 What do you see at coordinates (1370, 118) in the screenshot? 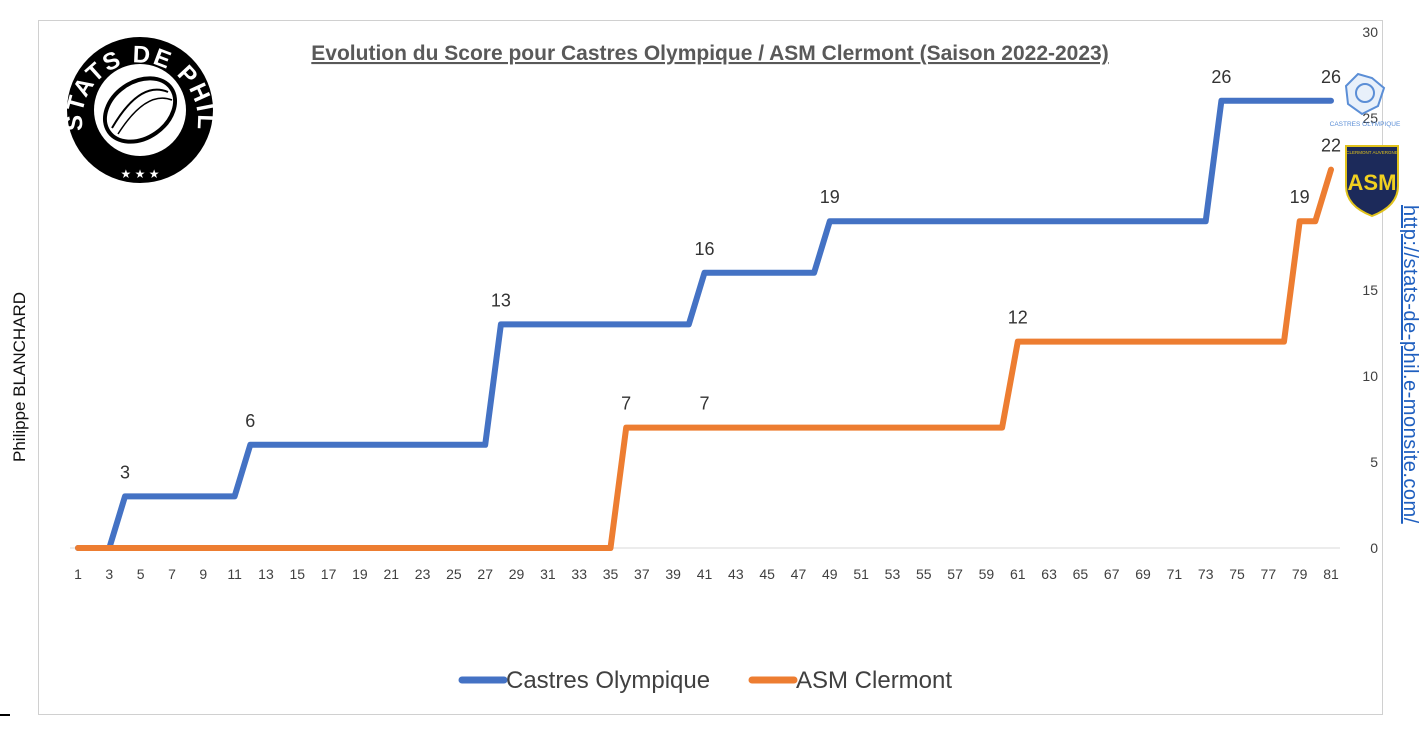
I see `y-tick-label: 25` at bounding box center [1370, 118].